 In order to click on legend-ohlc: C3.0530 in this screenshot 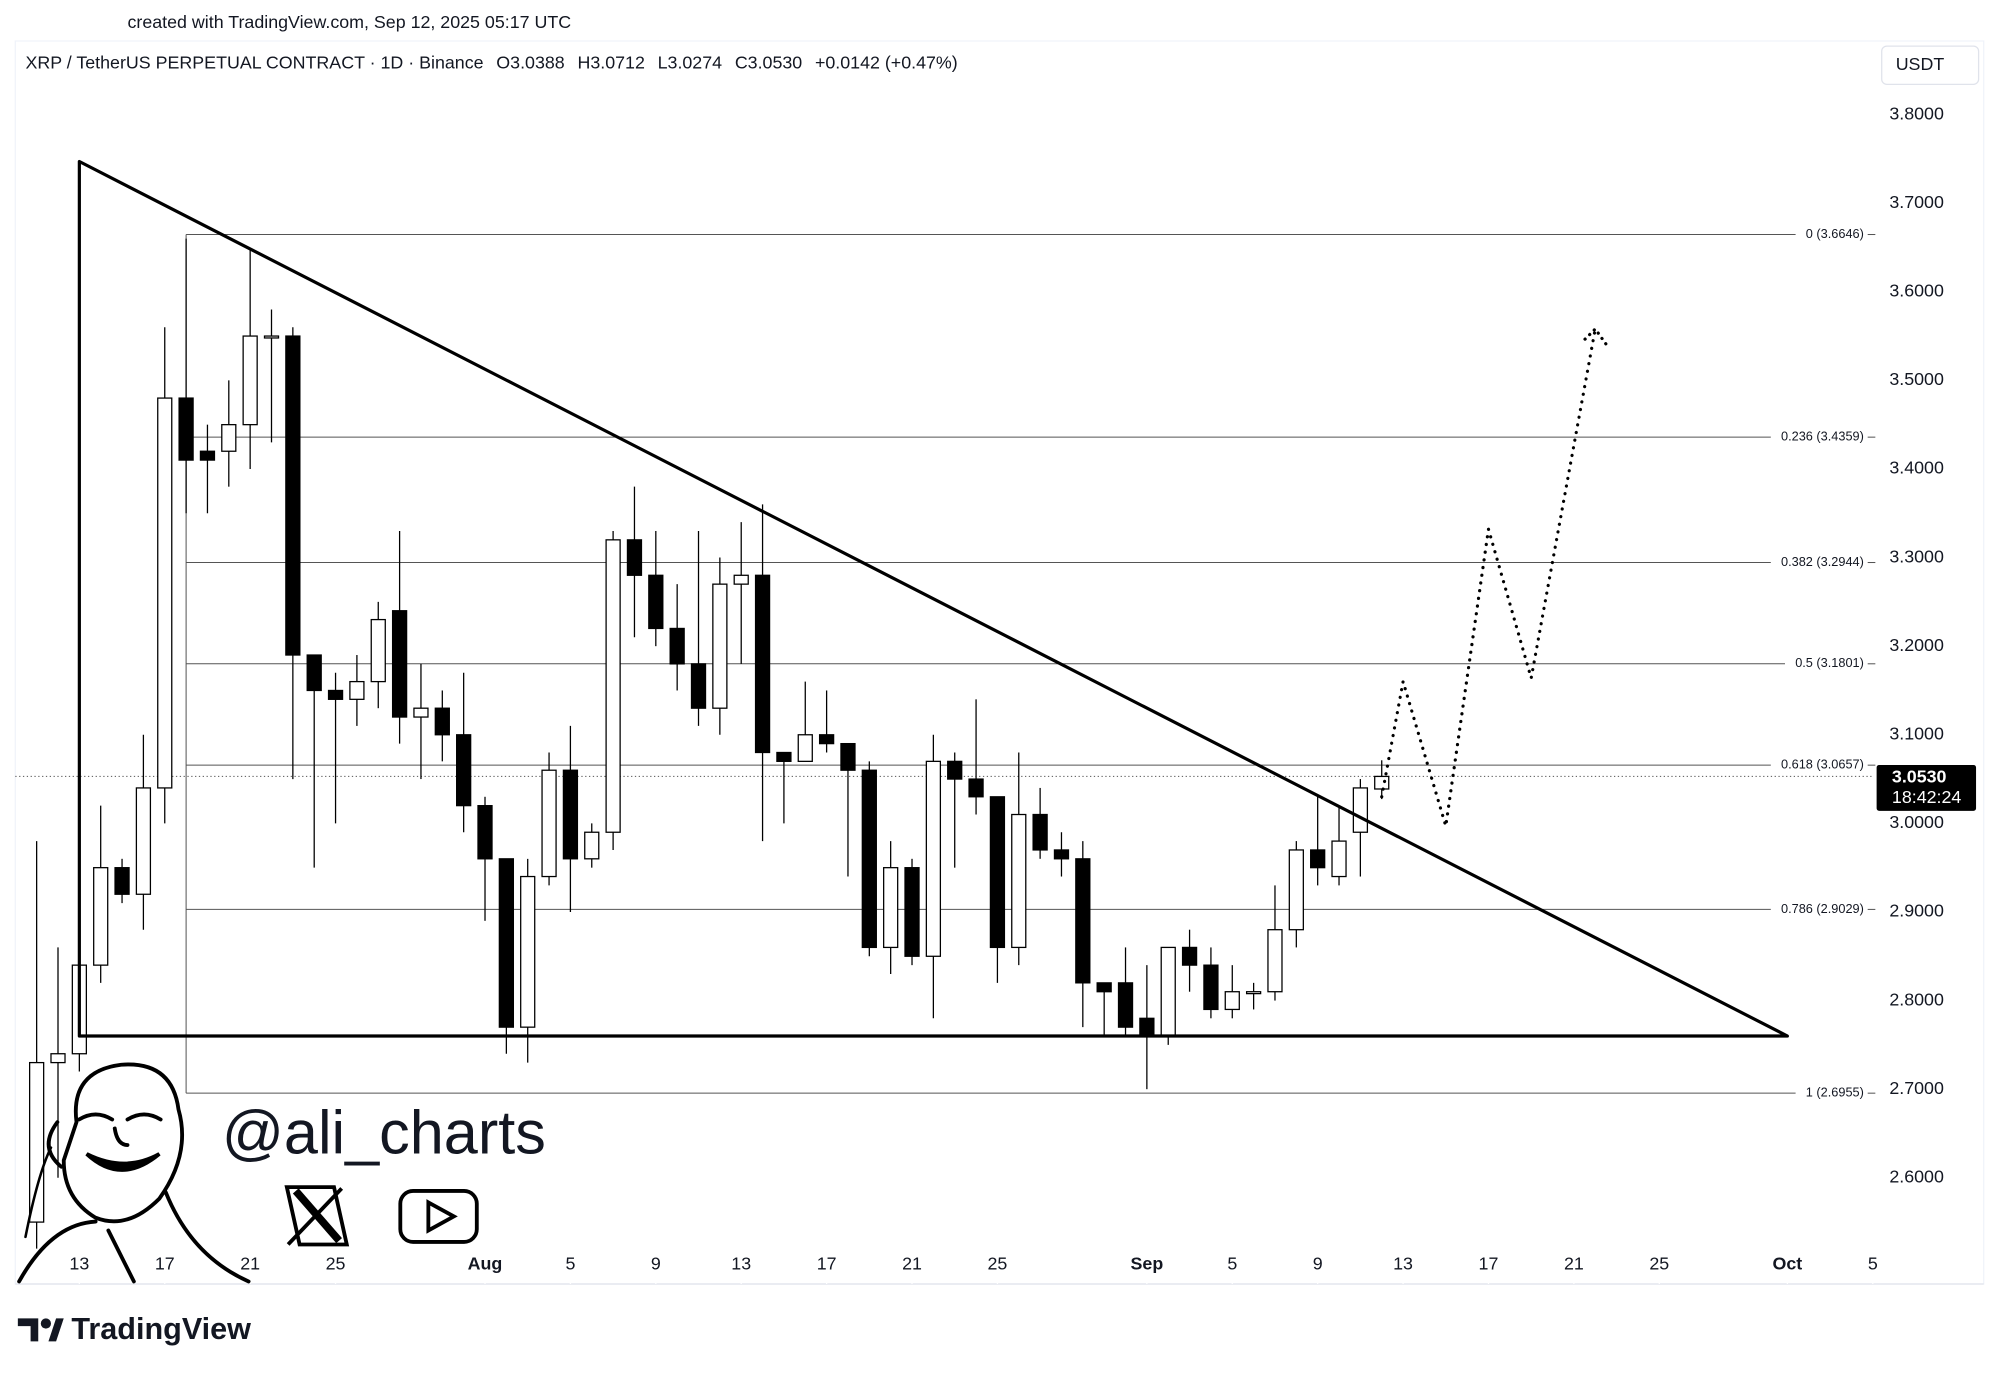, I will do `click(768, 63)`.